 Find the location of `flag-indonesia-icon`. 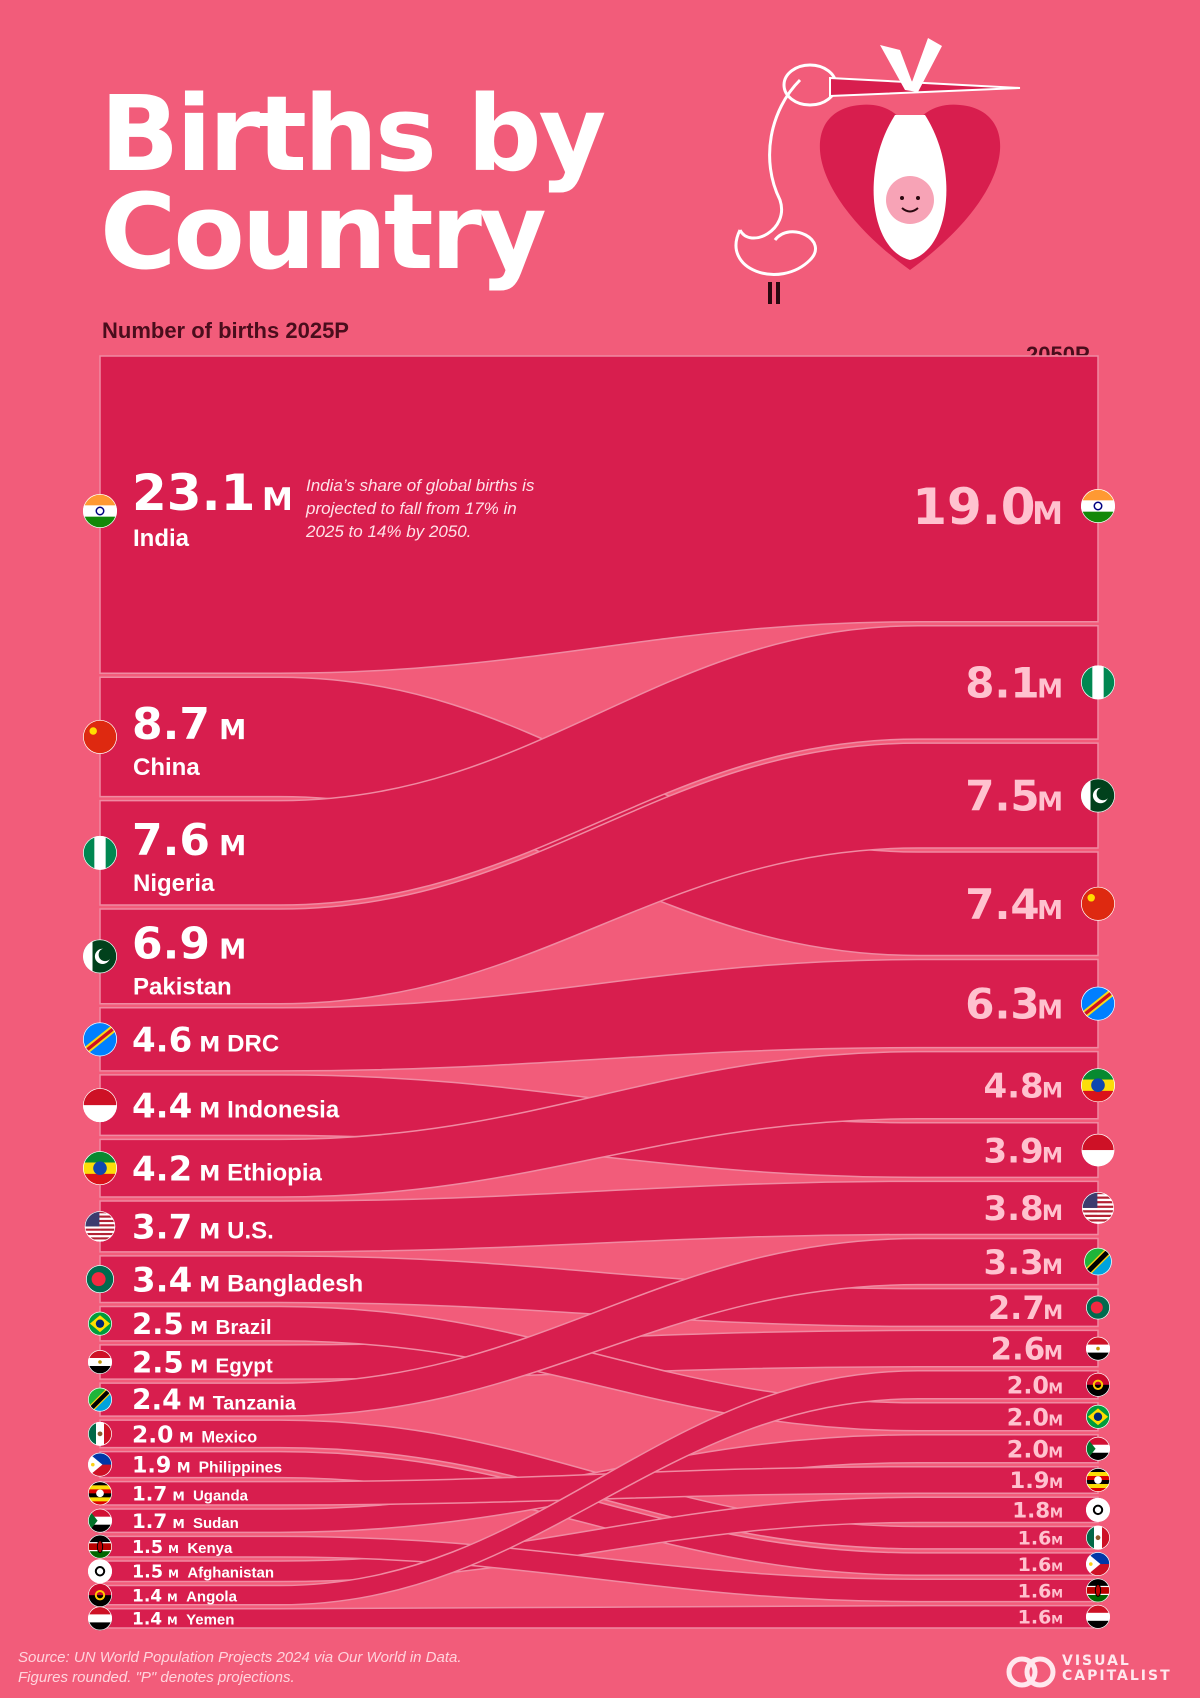

flag-indonesia-icon is located at coordinates (1098, 1150).